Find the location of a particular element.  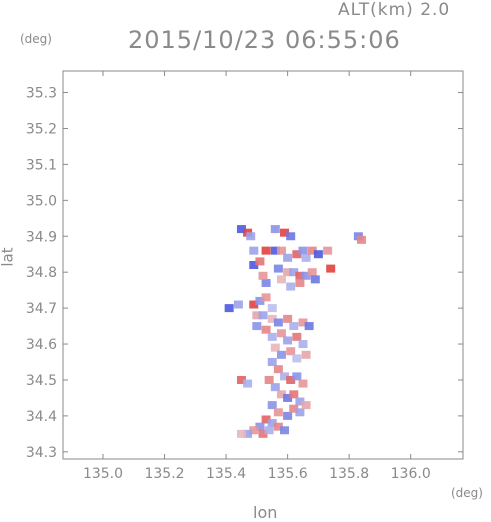

y-tick-label: 35.3 is located at coordinates (41, 94).